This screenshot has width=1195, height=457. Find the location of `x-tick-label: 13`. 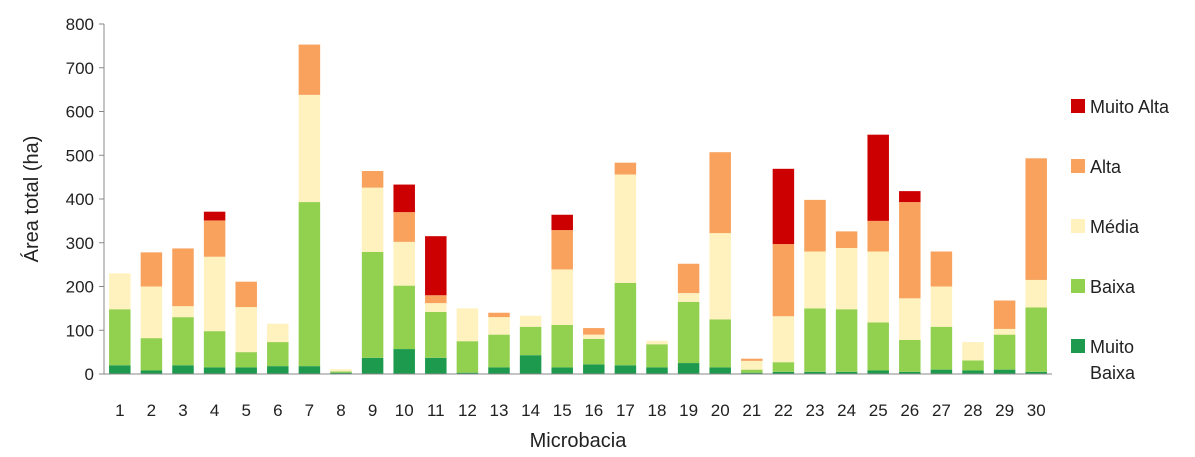

x-tick-label: 13 is located at coordinates (499, 410).